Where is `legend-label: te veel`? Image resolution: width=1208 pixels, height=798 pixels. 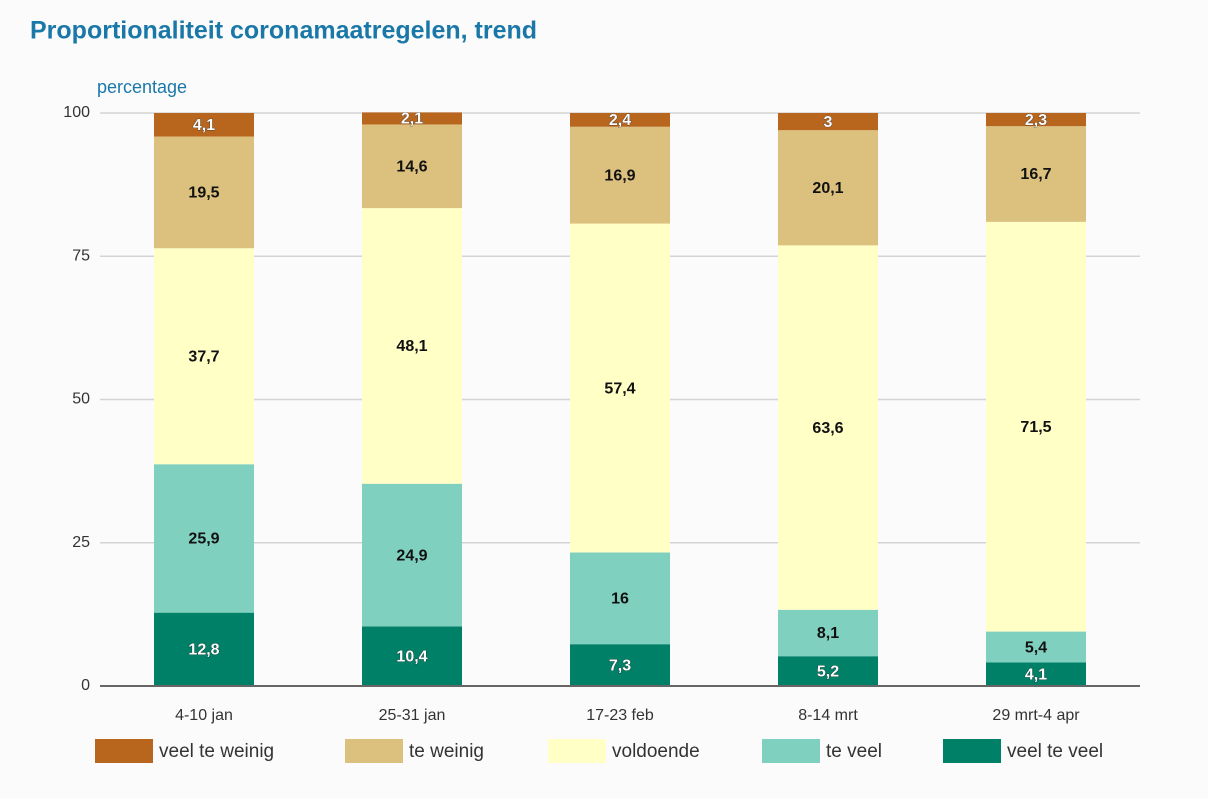
legend-label: te veel is located at coordinates (854, 751).